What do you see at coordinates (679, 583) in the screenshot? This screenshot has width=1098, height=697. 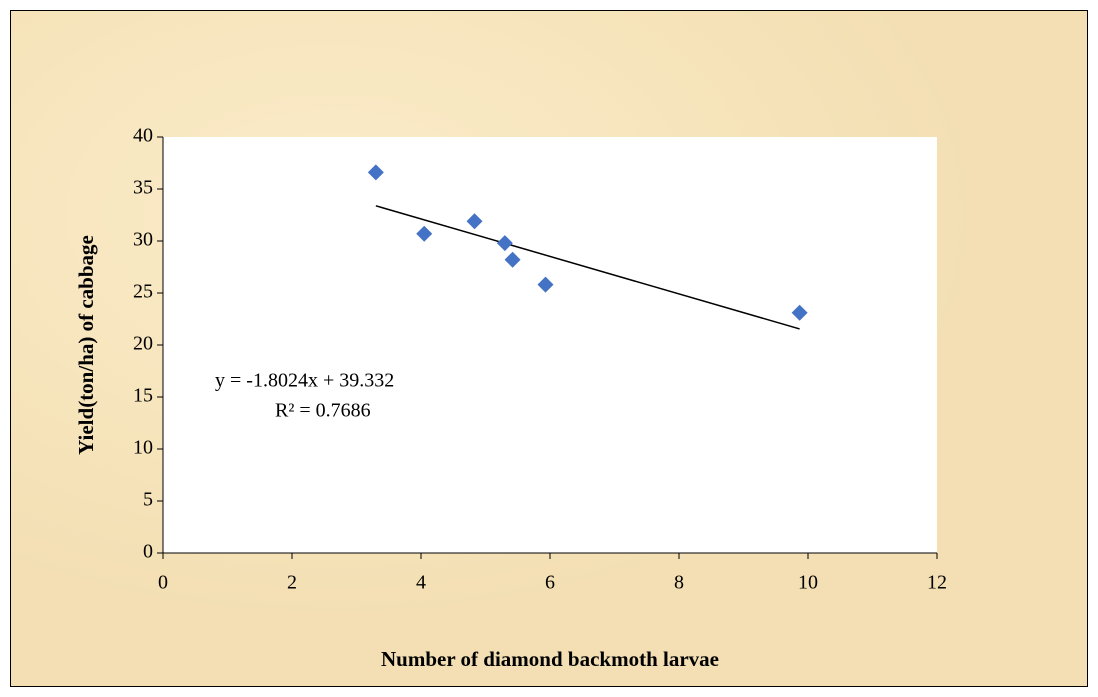 I see `x-tick-label: 8` at bounding box center [679, 583].